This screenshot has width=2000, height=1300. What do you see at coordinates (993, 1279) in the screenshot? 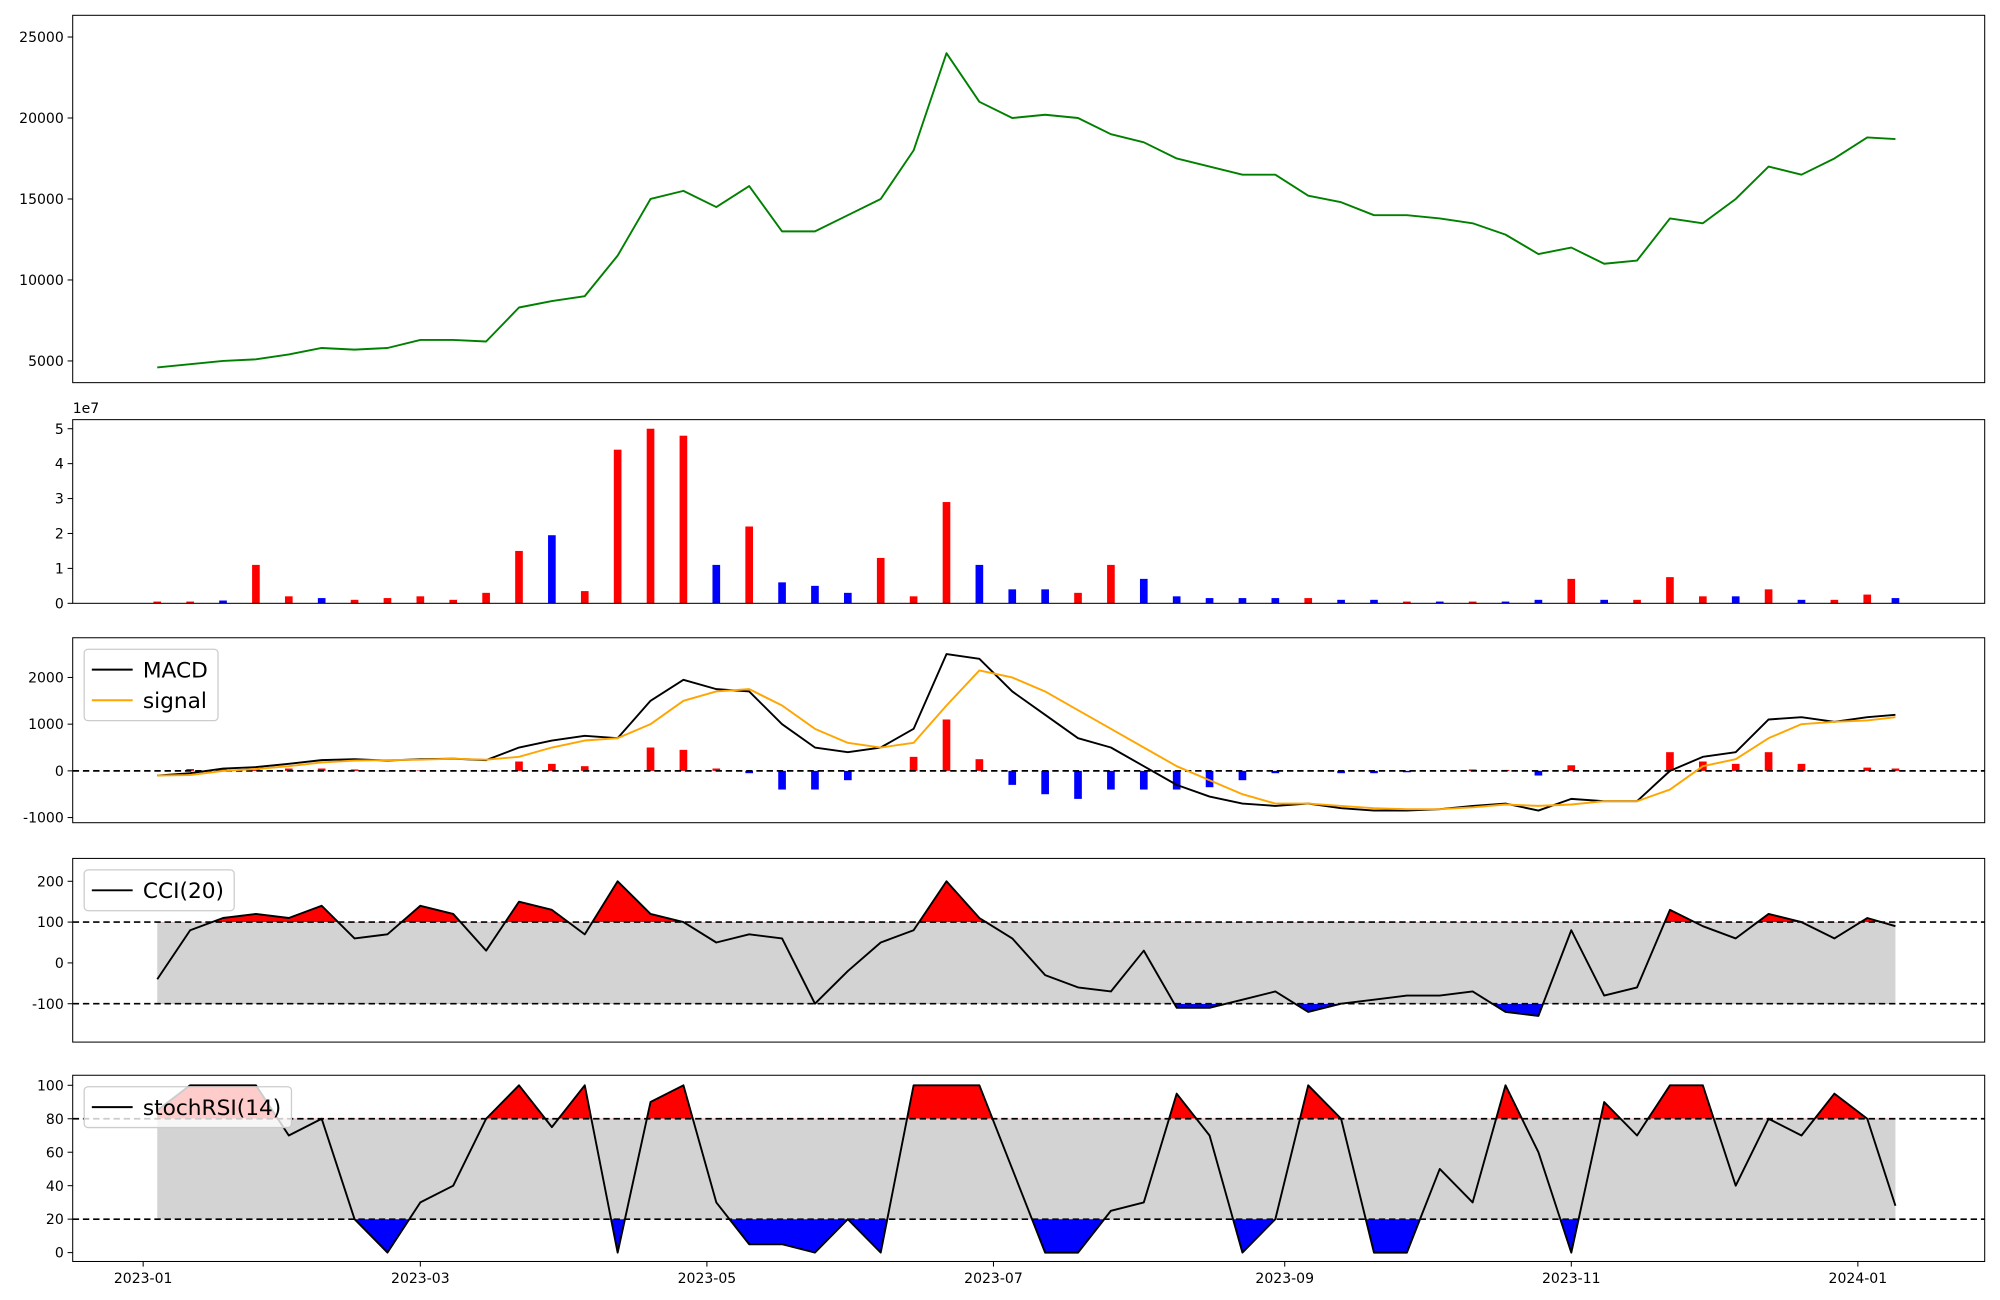
I see `x-tick-label: 2023-07` at bounding box center [993, 1279].